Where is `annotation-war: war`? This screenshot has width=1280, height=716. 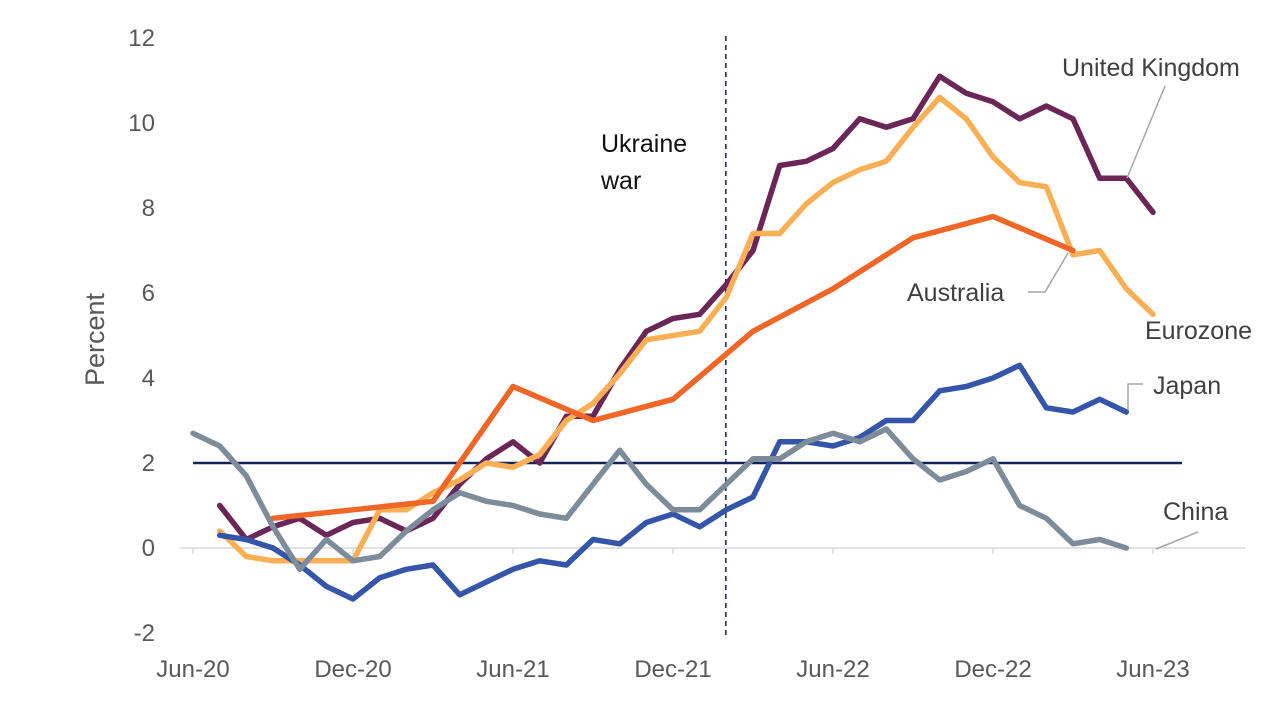
annotation-war: war is located at coordinates (620, 181).